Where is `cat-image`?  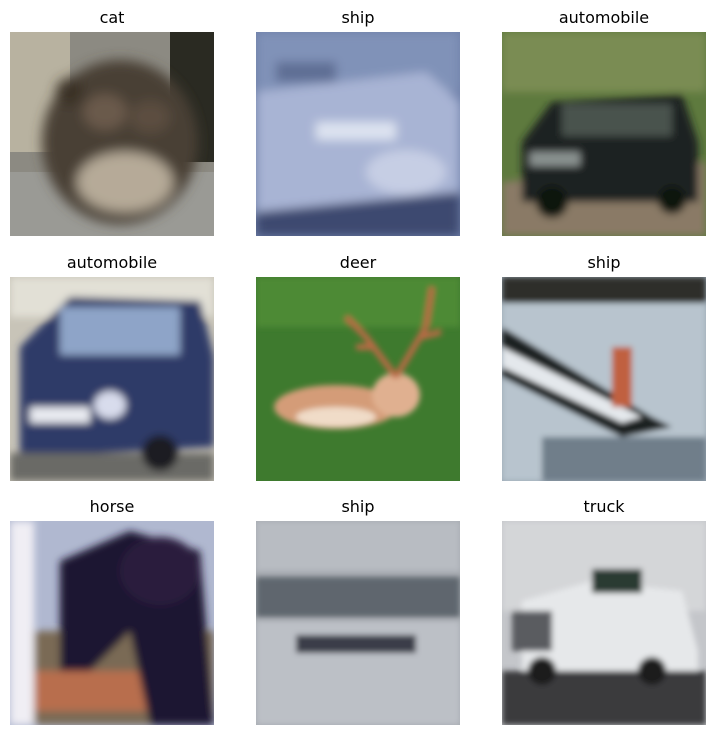
cat-image is located at coordinates (112, 134).